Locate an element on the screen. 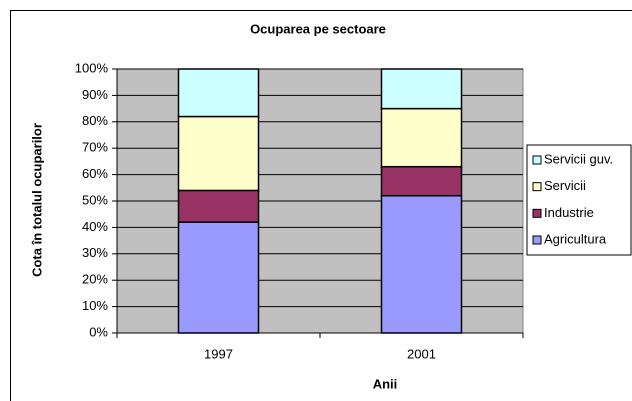  x-tick-label: 2001 is located at coordinates (421, 353).